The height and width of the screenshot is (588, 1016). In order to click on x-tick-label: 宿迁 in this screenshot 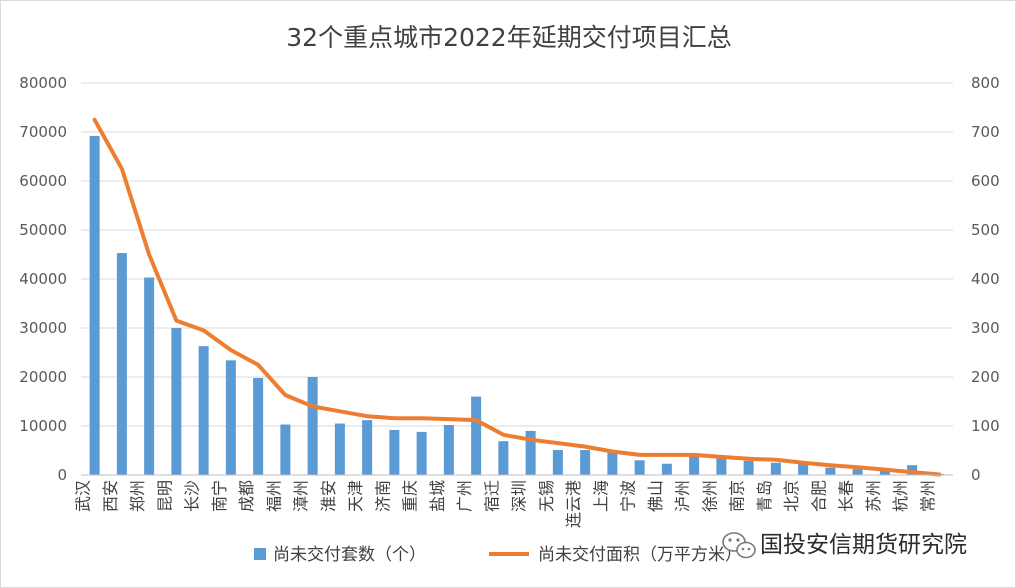, I will do `click(491, 496)`.